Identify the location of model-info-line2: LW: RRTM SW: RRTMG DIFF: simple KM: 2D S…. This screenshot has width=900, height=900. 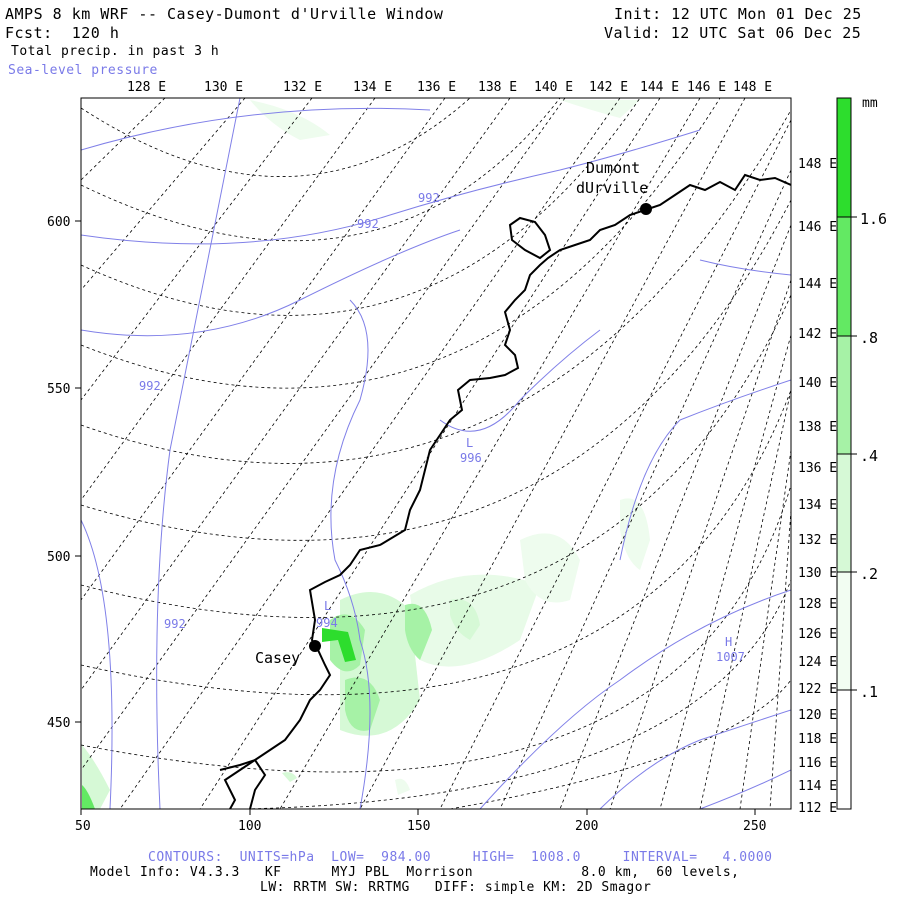
(456, 887).